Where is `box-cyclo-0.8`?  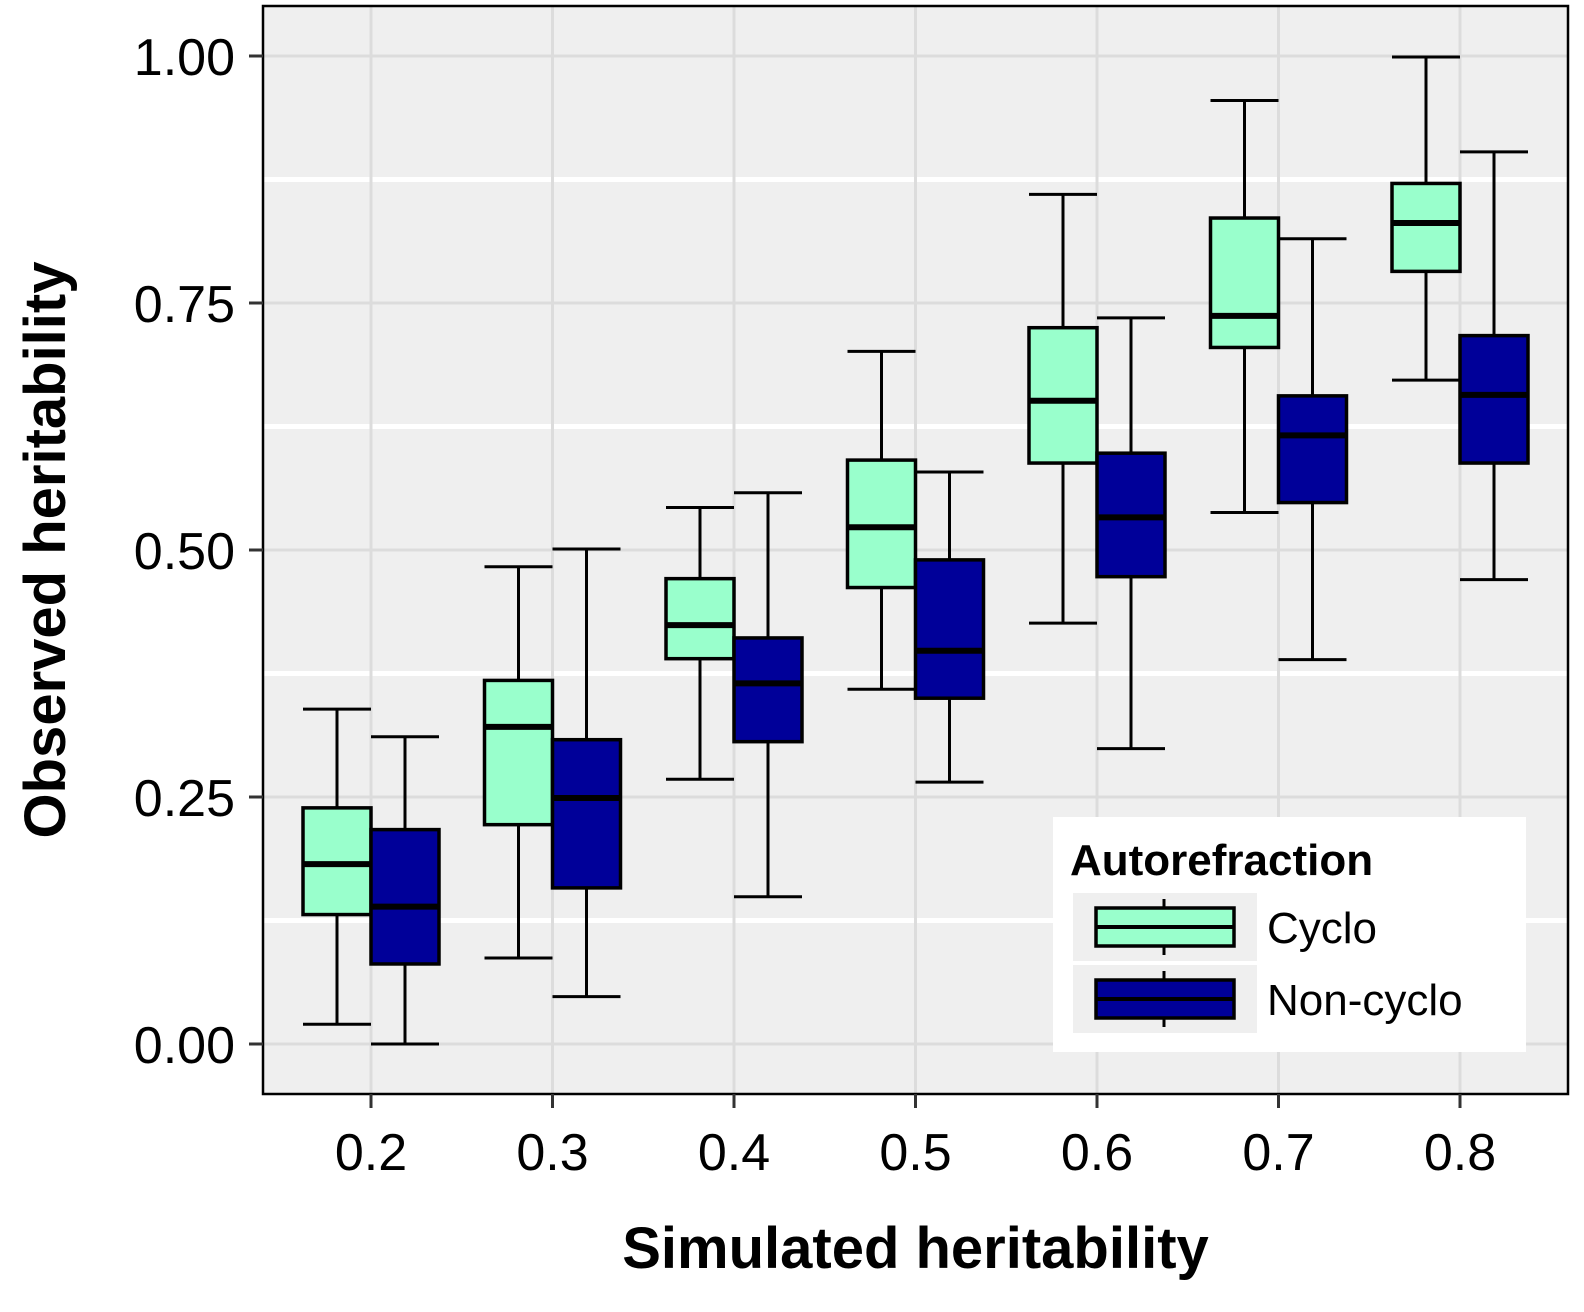
box-cyclo-0.8 is located at coordinates (1426, 218).